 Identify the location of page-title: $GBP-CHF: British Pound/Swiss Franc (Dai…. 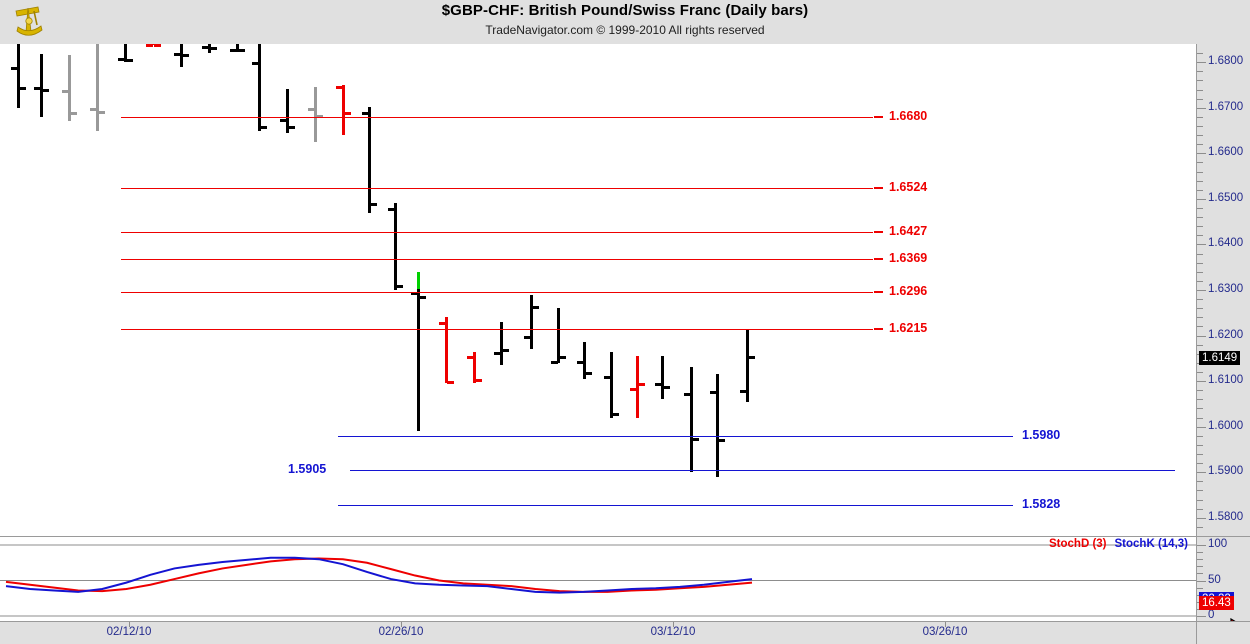
(625, 10).